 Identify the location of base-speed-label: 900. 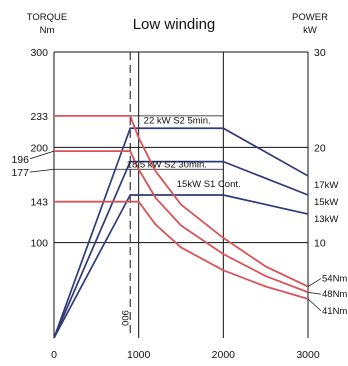
(124, 318).